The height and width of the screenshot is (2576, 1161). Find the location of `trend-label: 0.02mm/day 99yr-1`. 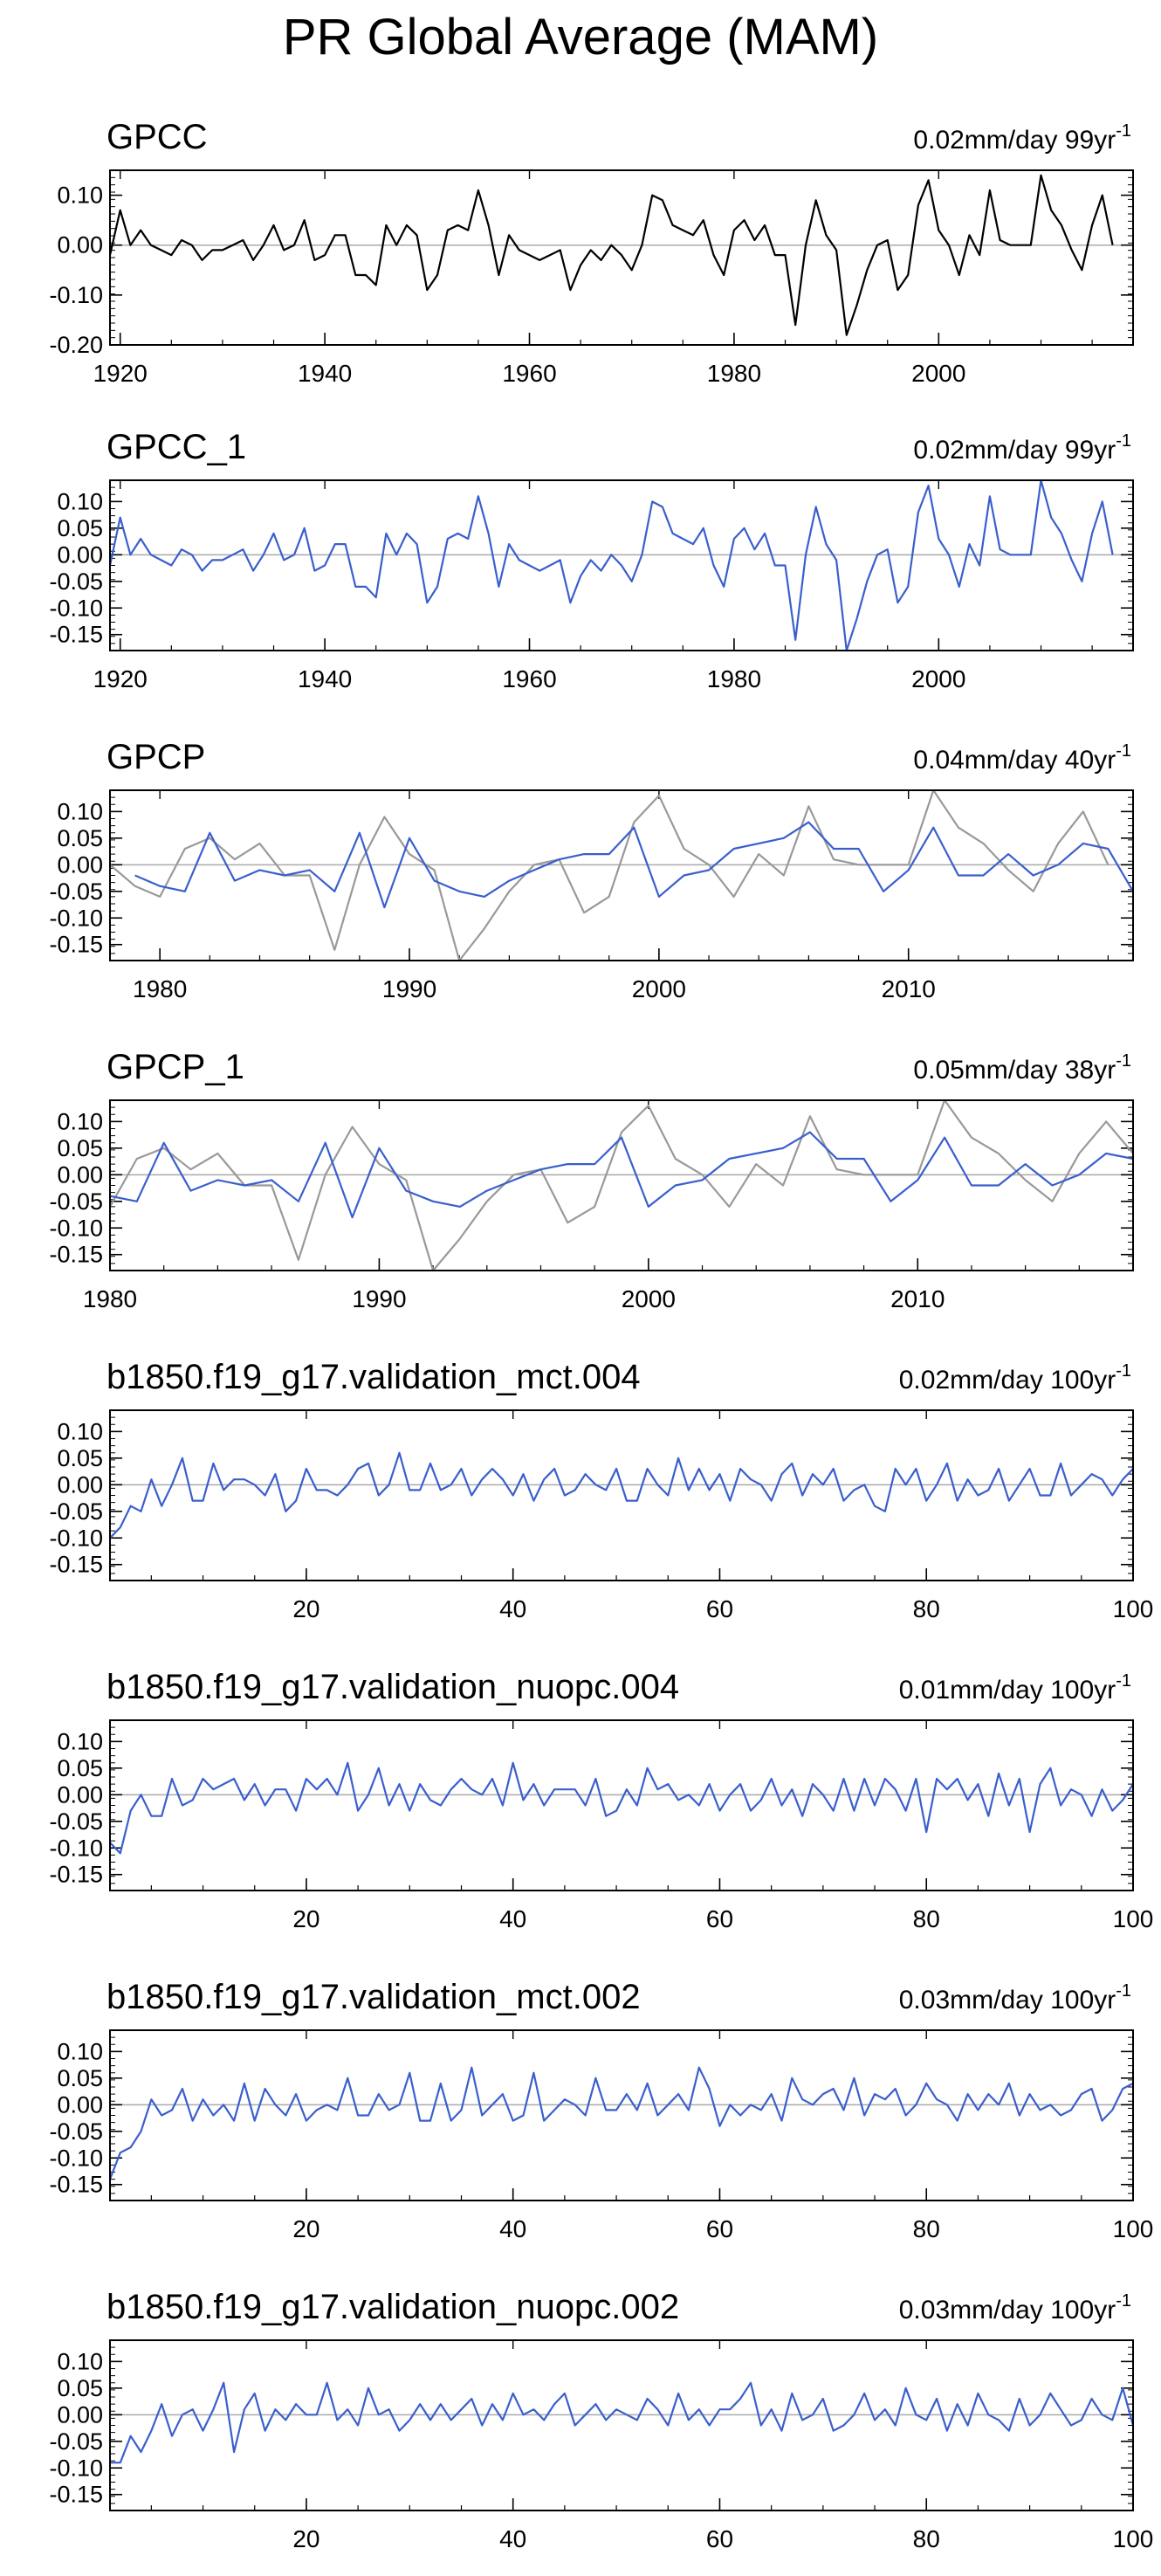

trend-label: 0.02mm/day 99yr-1 is located at coordinates (1022, 448).